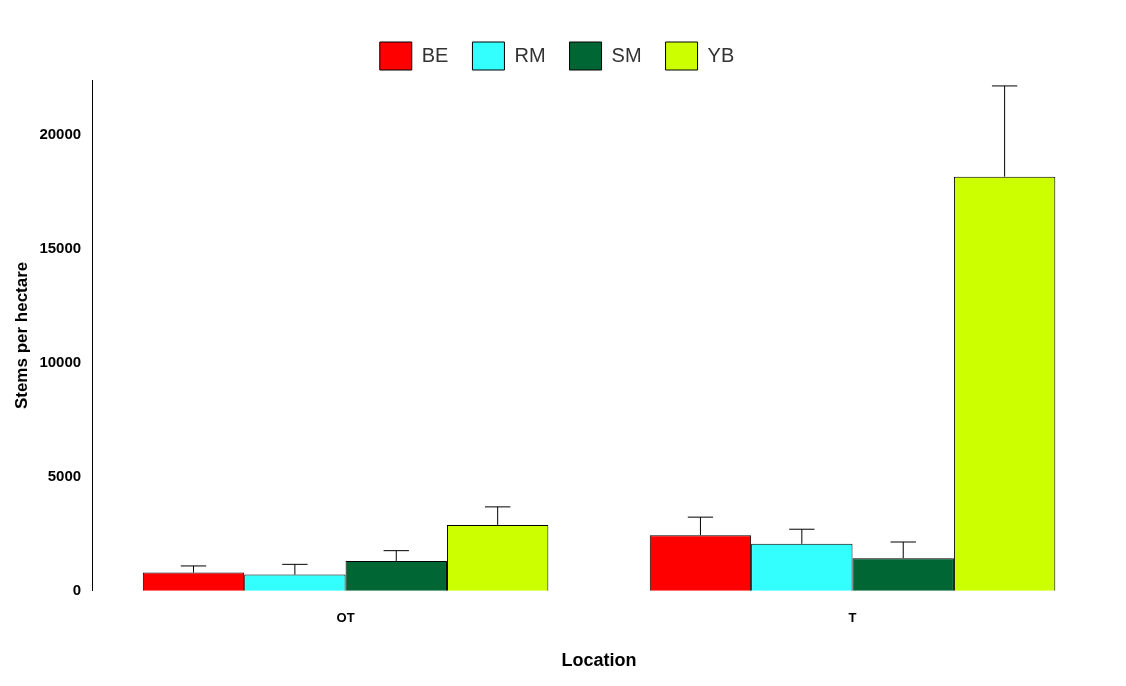 The width and height of the screenshot is (1126, 686). What do you see at coordinates (852, 618) in the screenshot?
I see `x-tick-label: T` at bounding box center [852, 618].